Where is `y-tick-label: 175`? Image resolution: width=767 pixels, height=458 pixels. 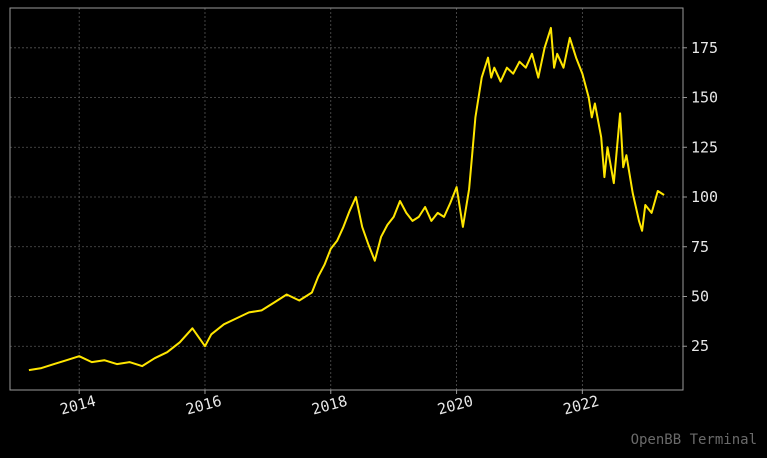 y-tick-label: 175 is located at coordinates (704, 48).